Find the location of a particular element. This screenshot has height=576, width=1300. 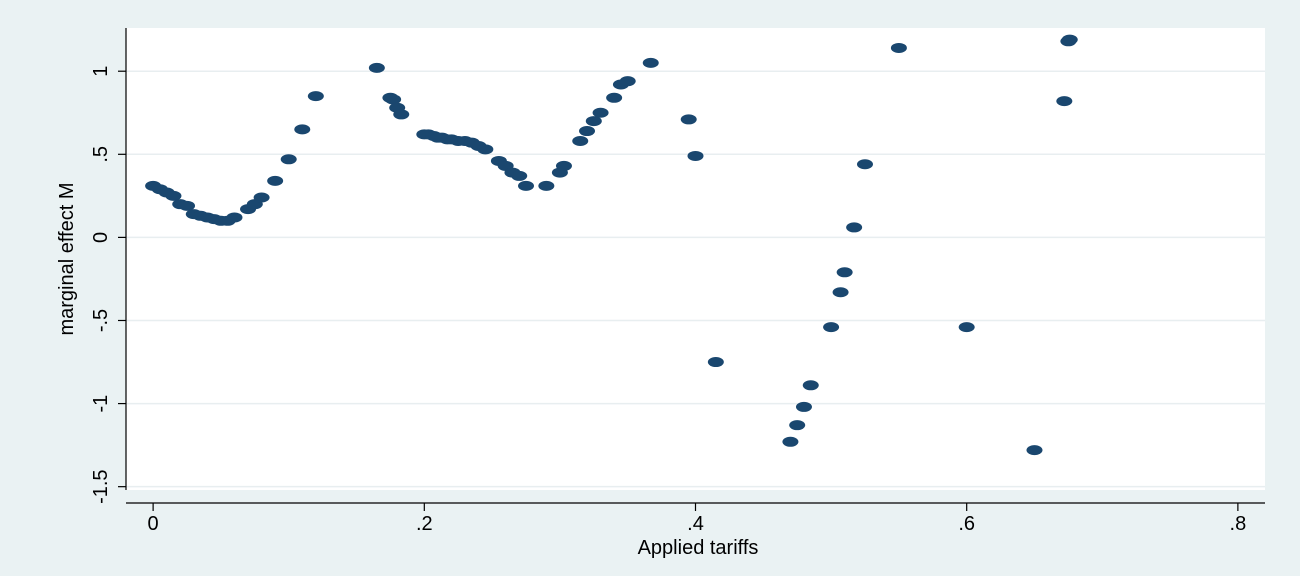

x-tick-label: .2 is located at coordinates (424, 524).